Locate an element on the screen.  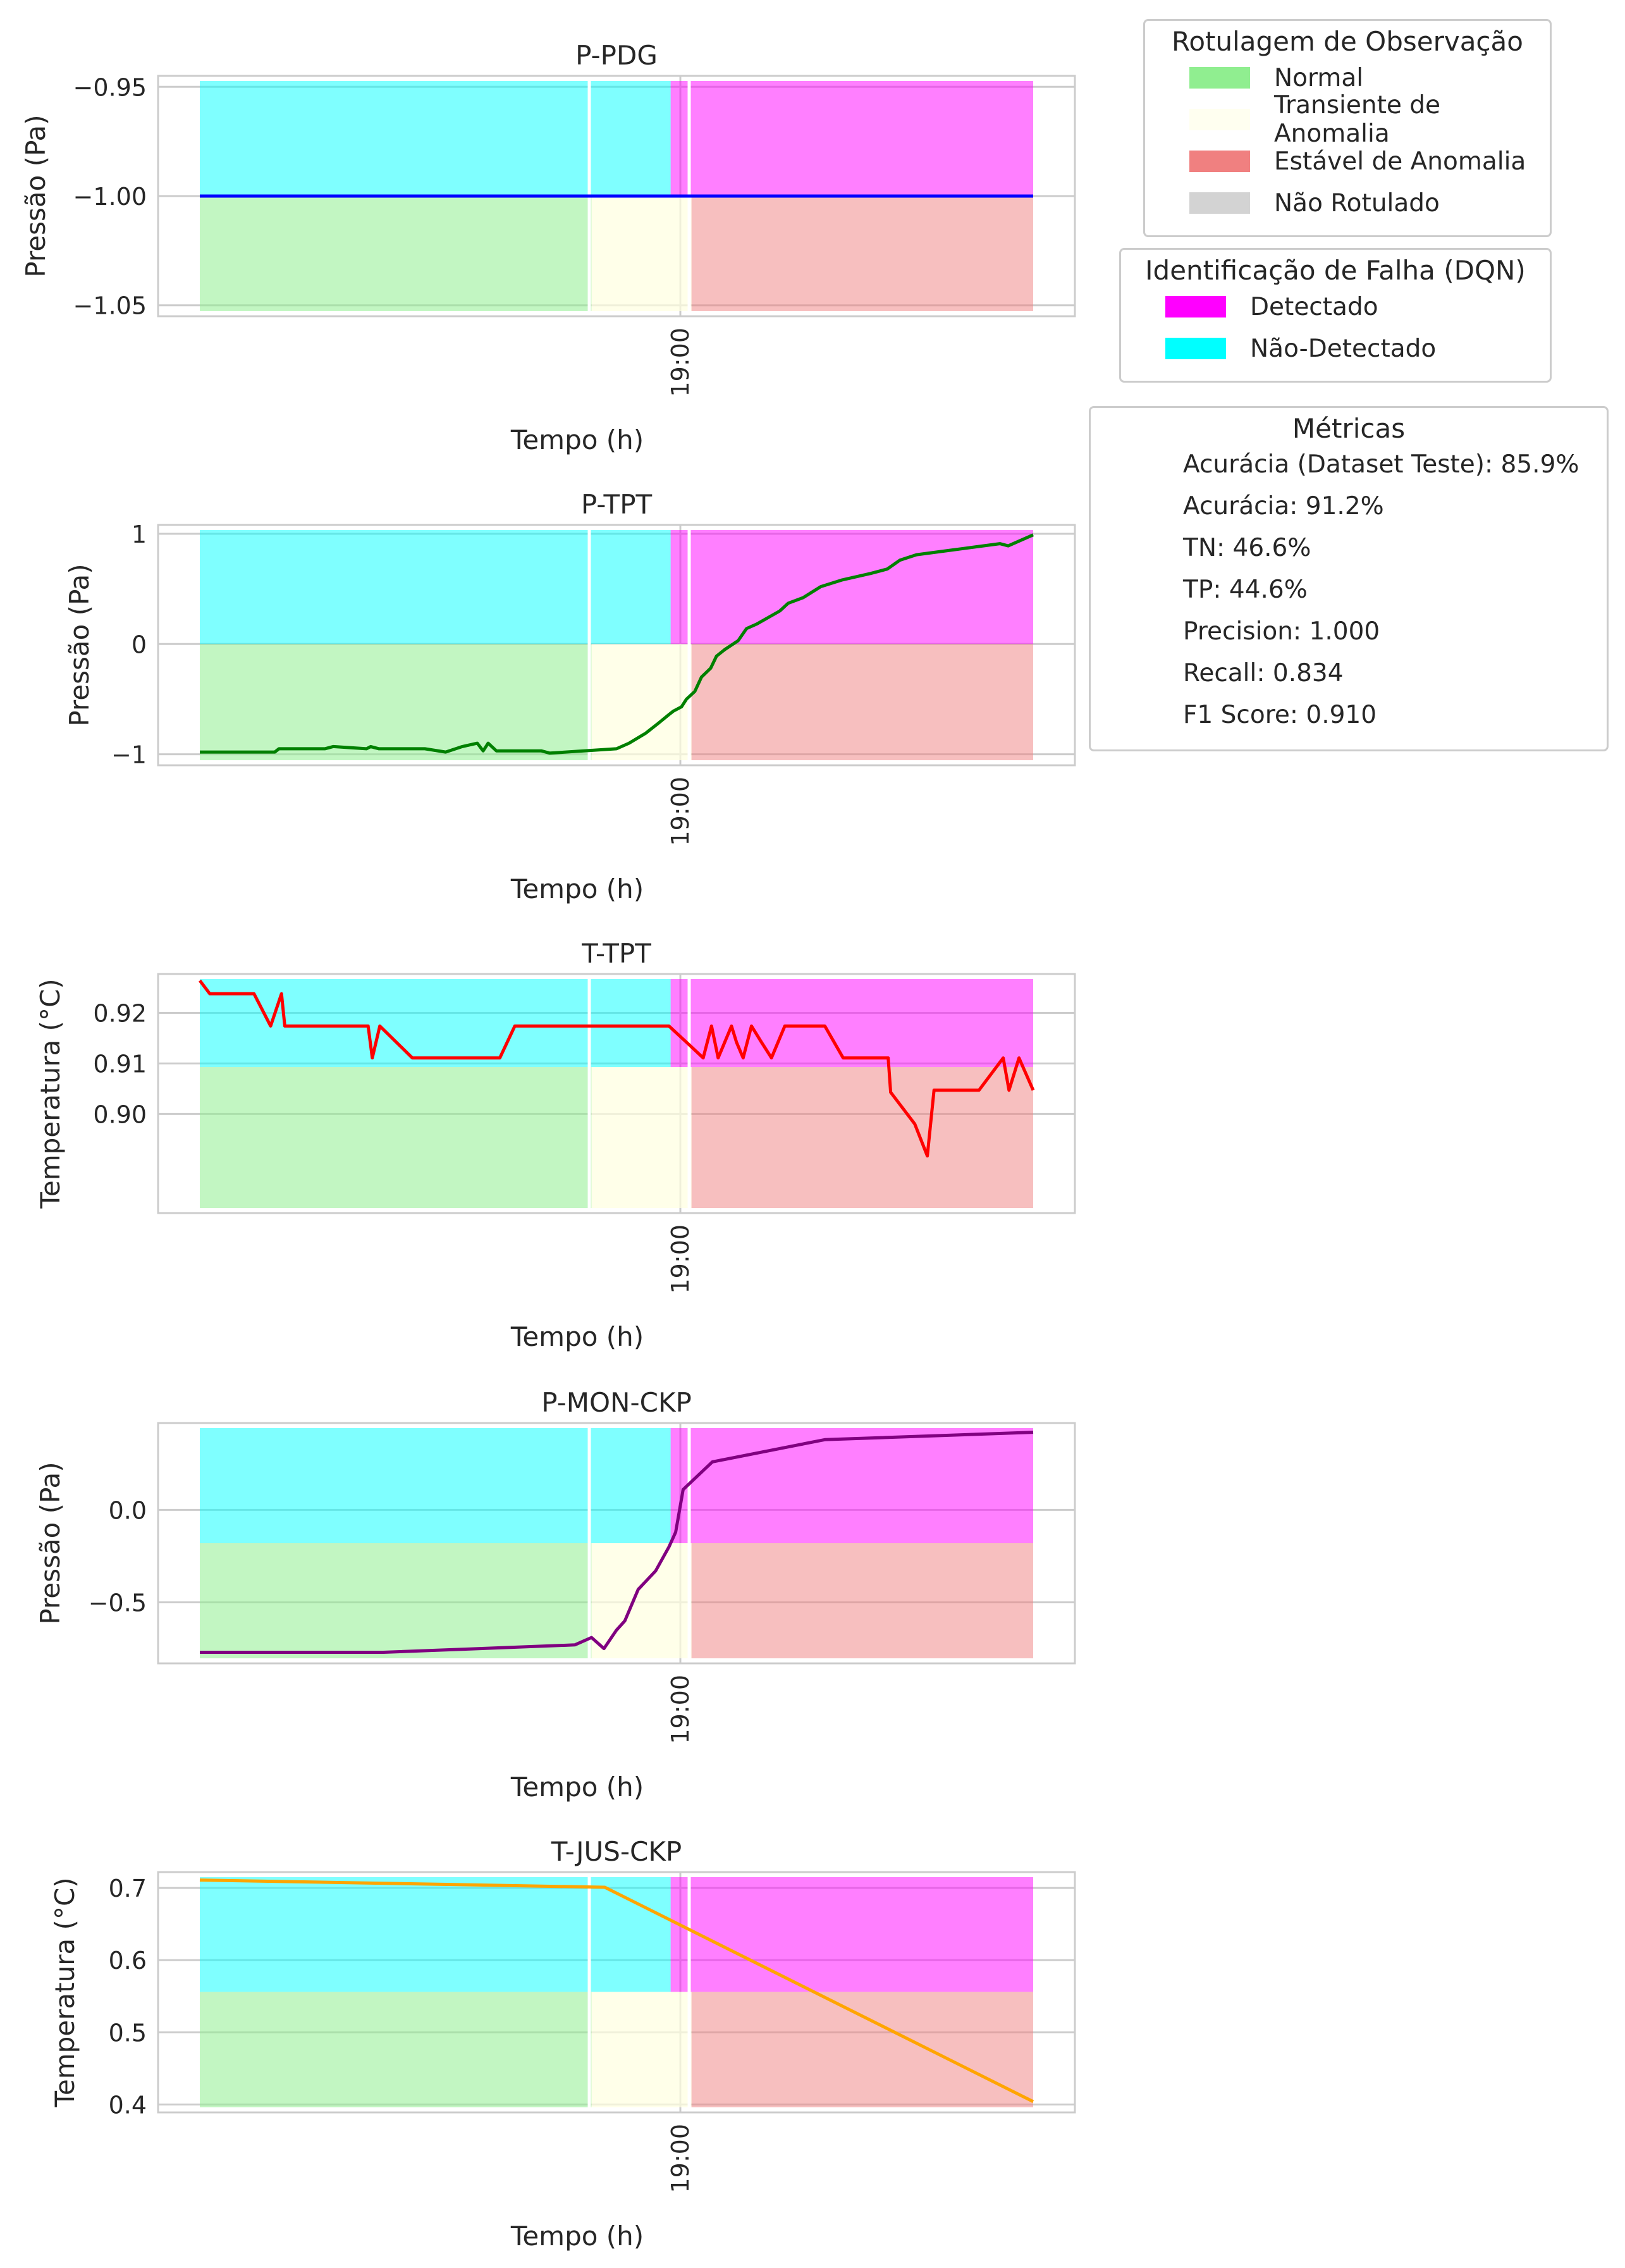
subplot-4-ytick-label: 0.0 is located at coordinates (128, 1510).